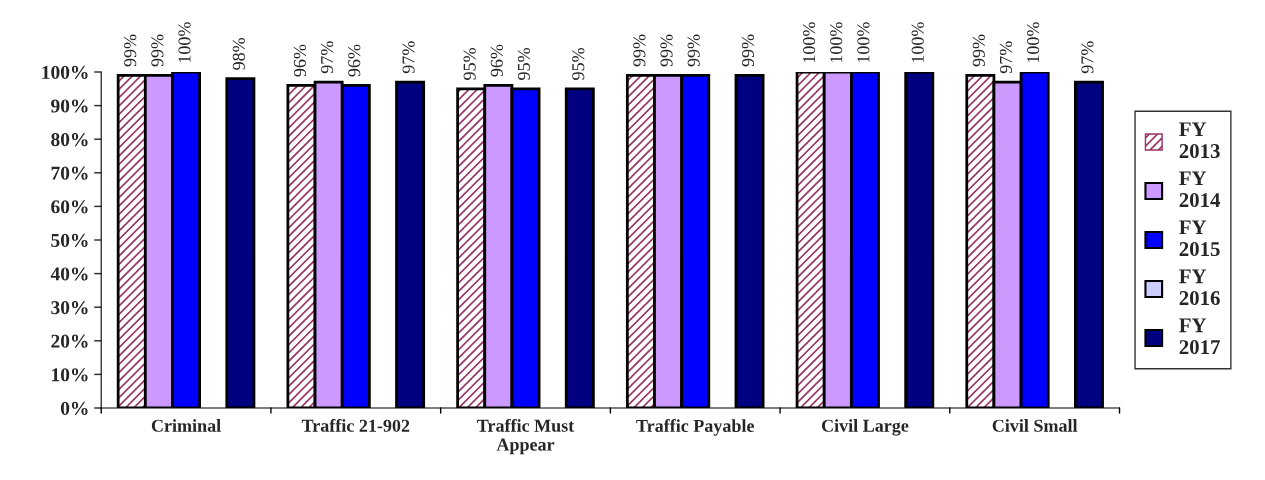  I want to click on y-tick-label: 60%, so click(69, 207).